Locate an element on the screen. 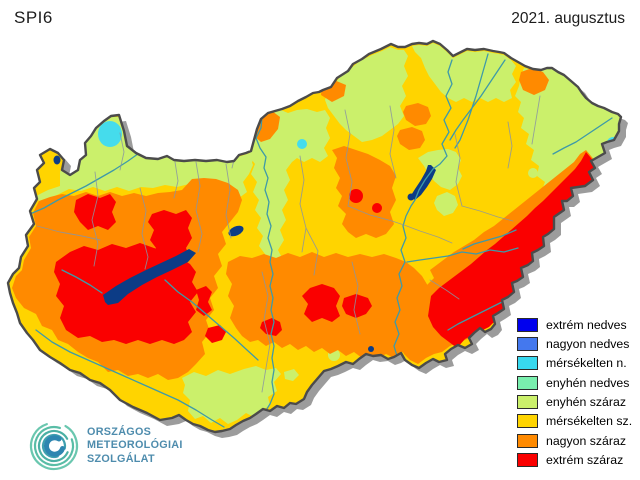 This screenshot has height=480, width=640. river-tisza is located at coordinates (422, 211).